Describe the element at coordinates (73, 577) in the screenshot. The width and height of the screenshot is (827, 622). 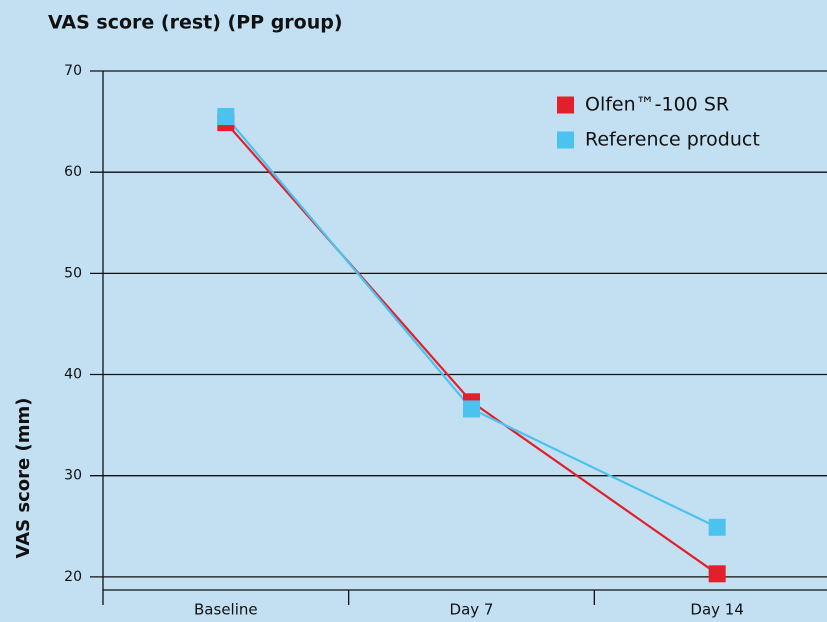
I see `y-tick-label: 20` at that location.